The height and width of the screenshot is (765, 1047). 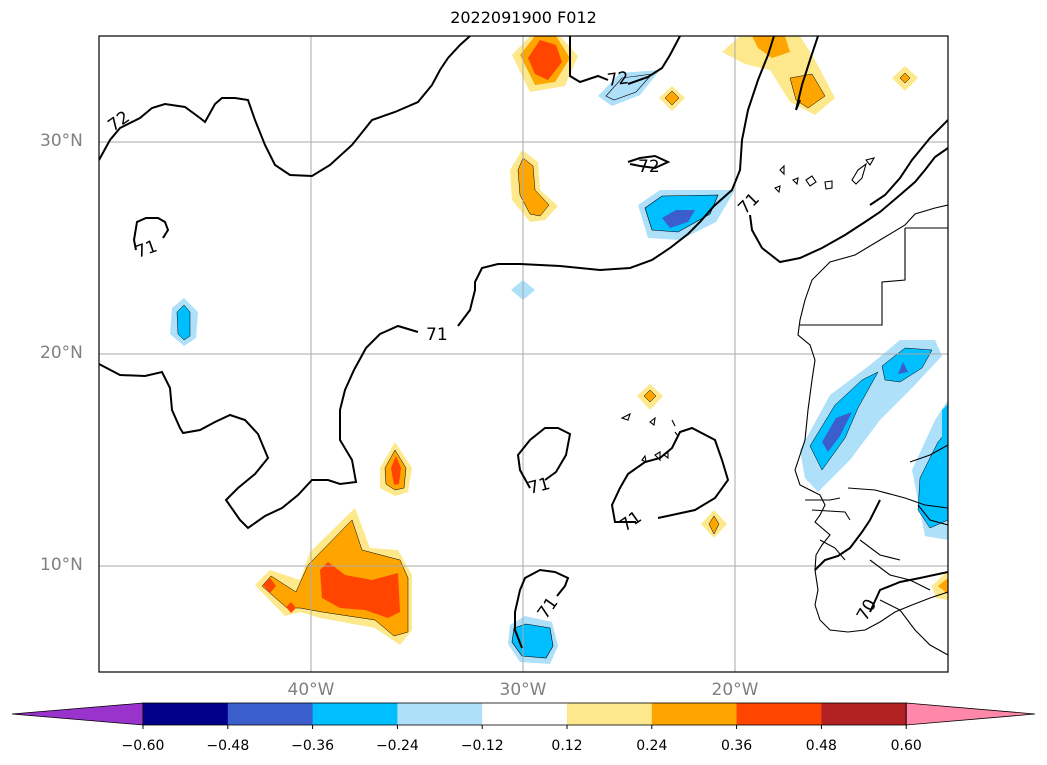 I want to click on colorbar-tick-label: −0.60, so click(x=143, y=746).